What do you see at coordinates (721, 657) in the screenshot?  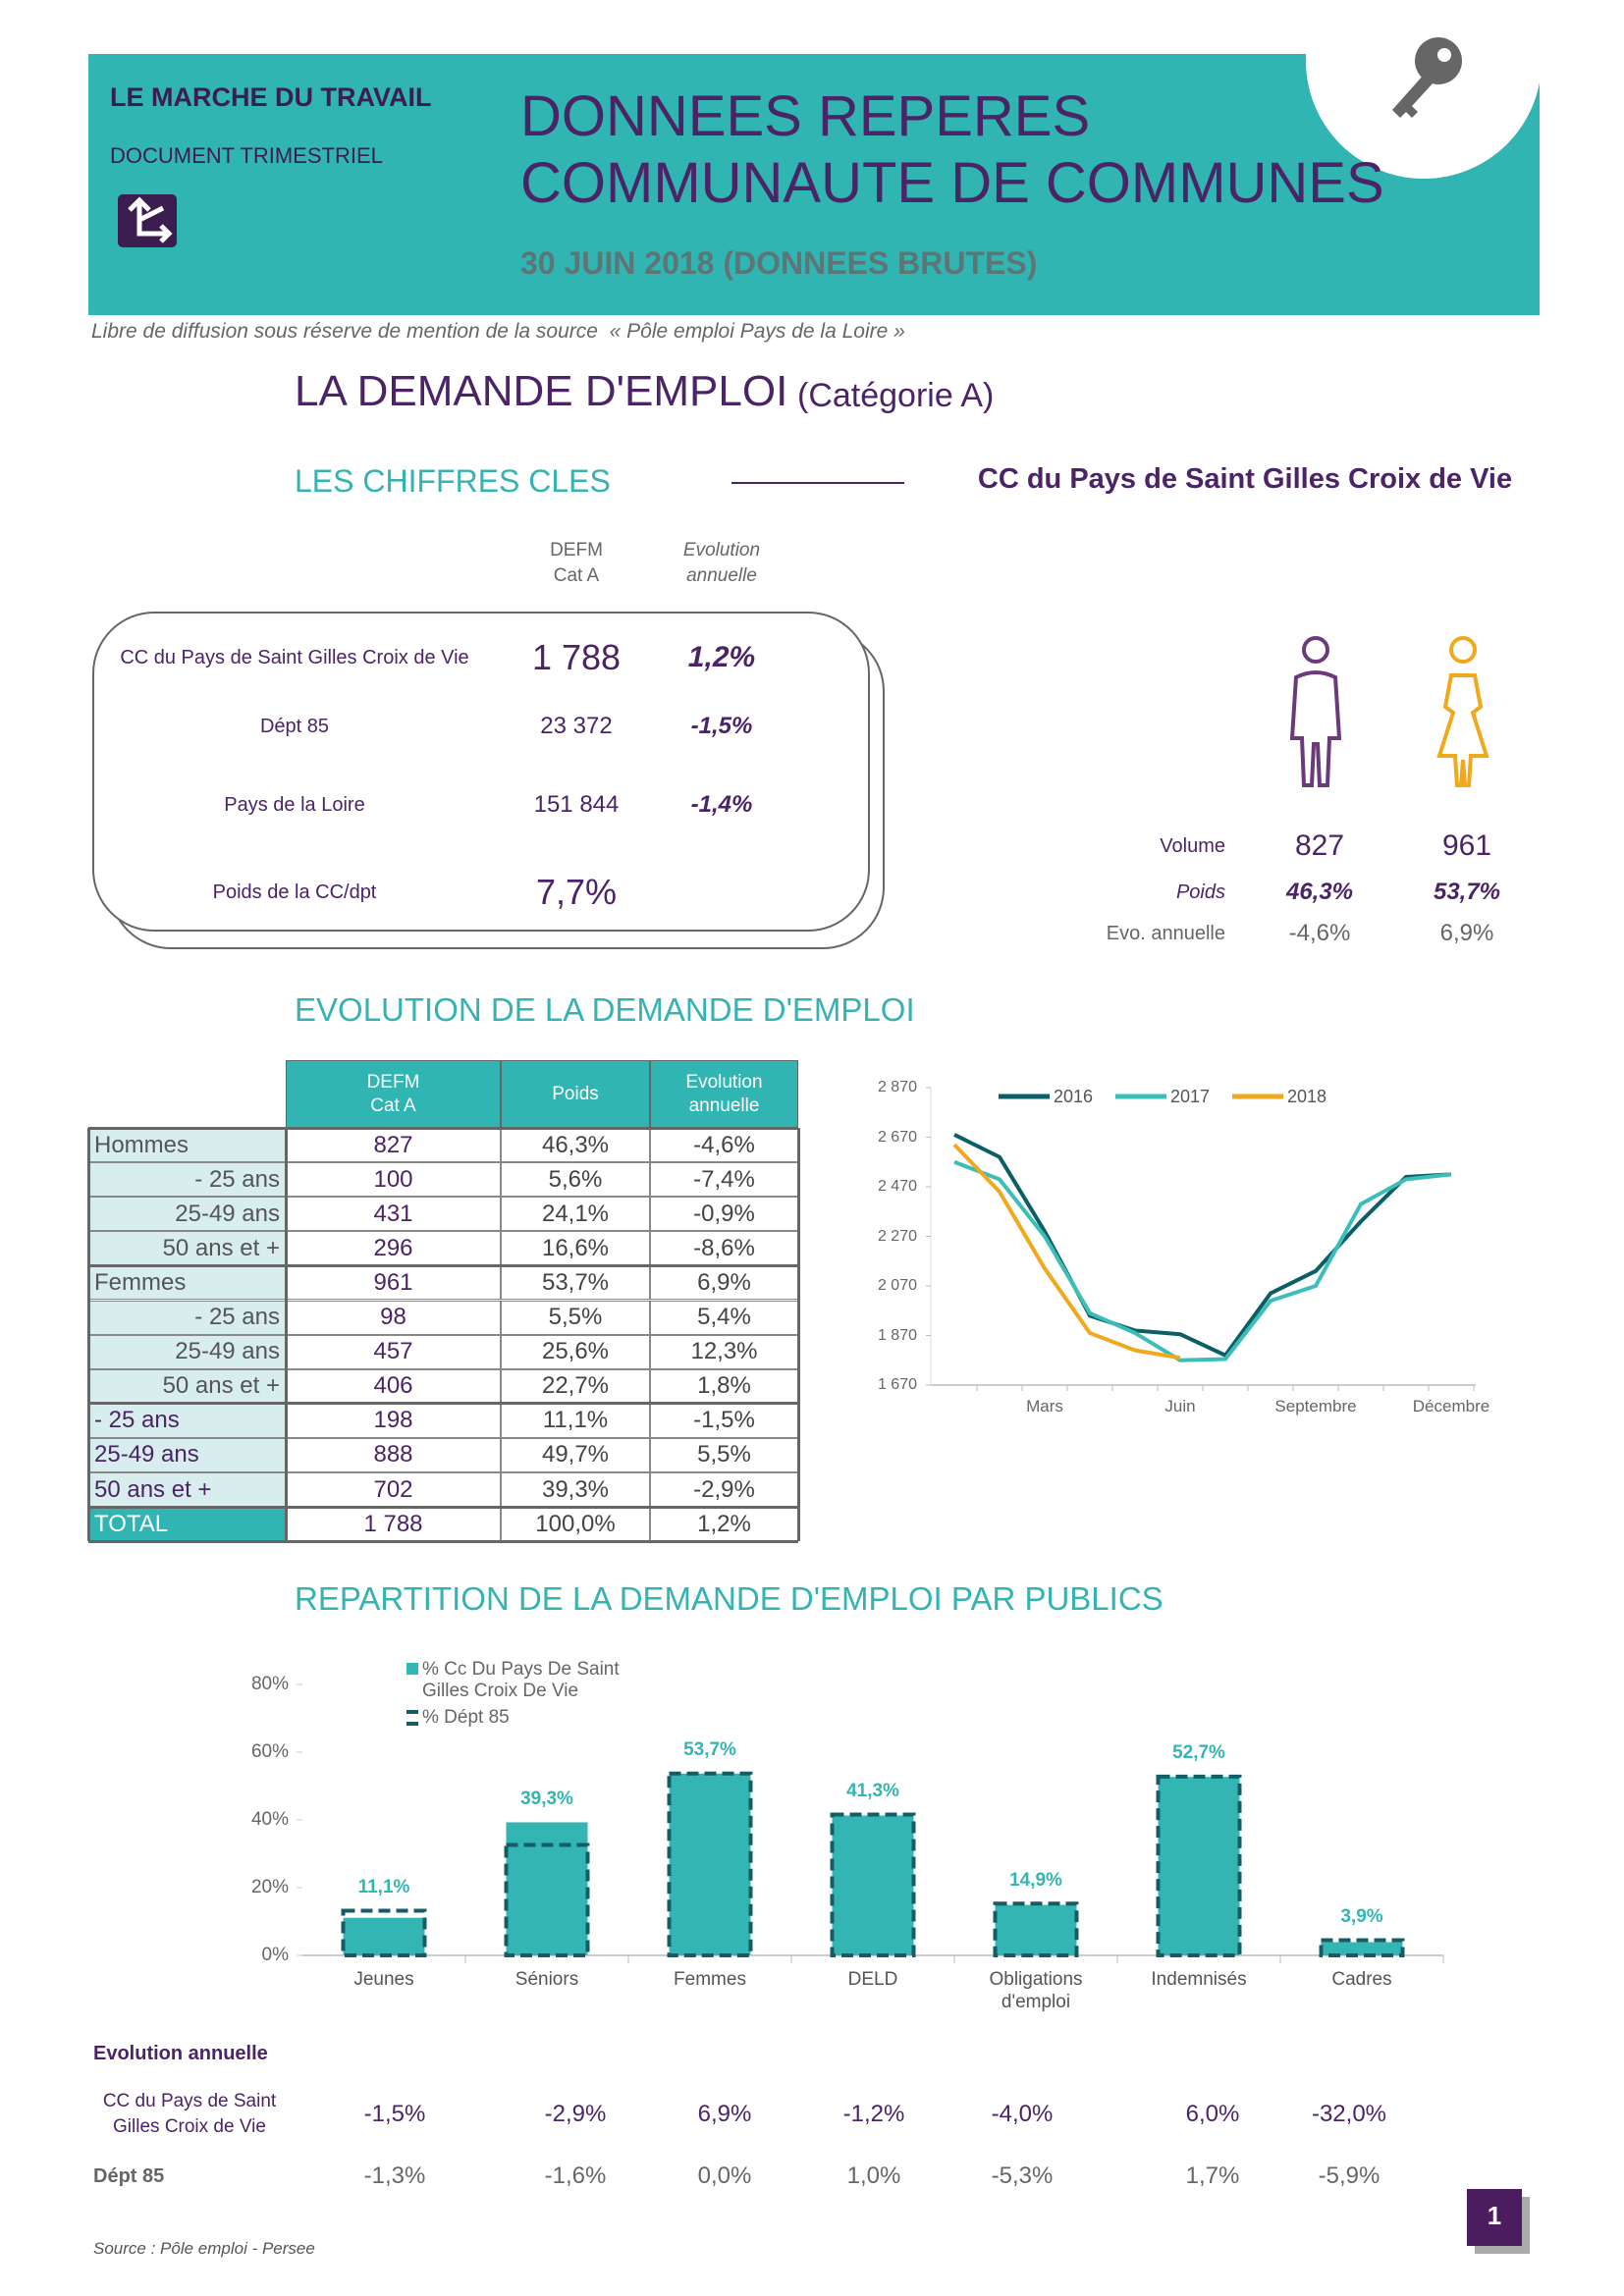 I see `evolution: 1,2%` at bounding box center [721, 657].